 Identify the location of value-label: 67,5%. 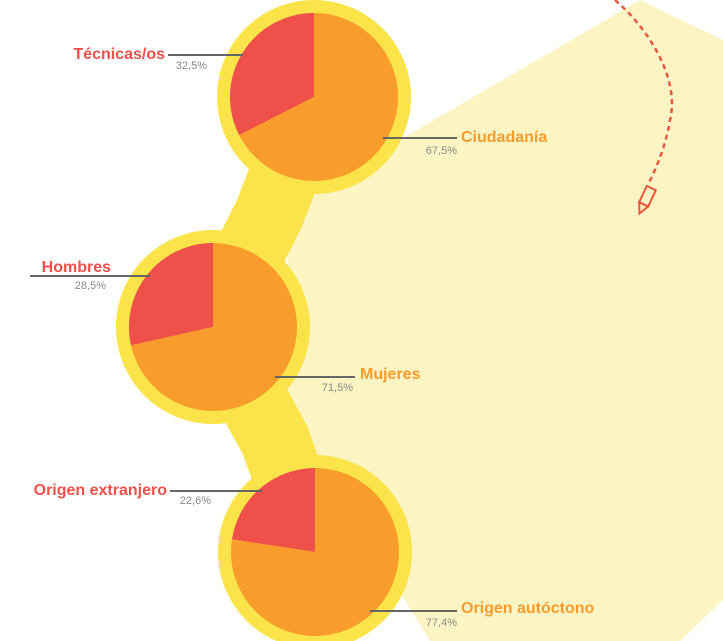
(441, 151).